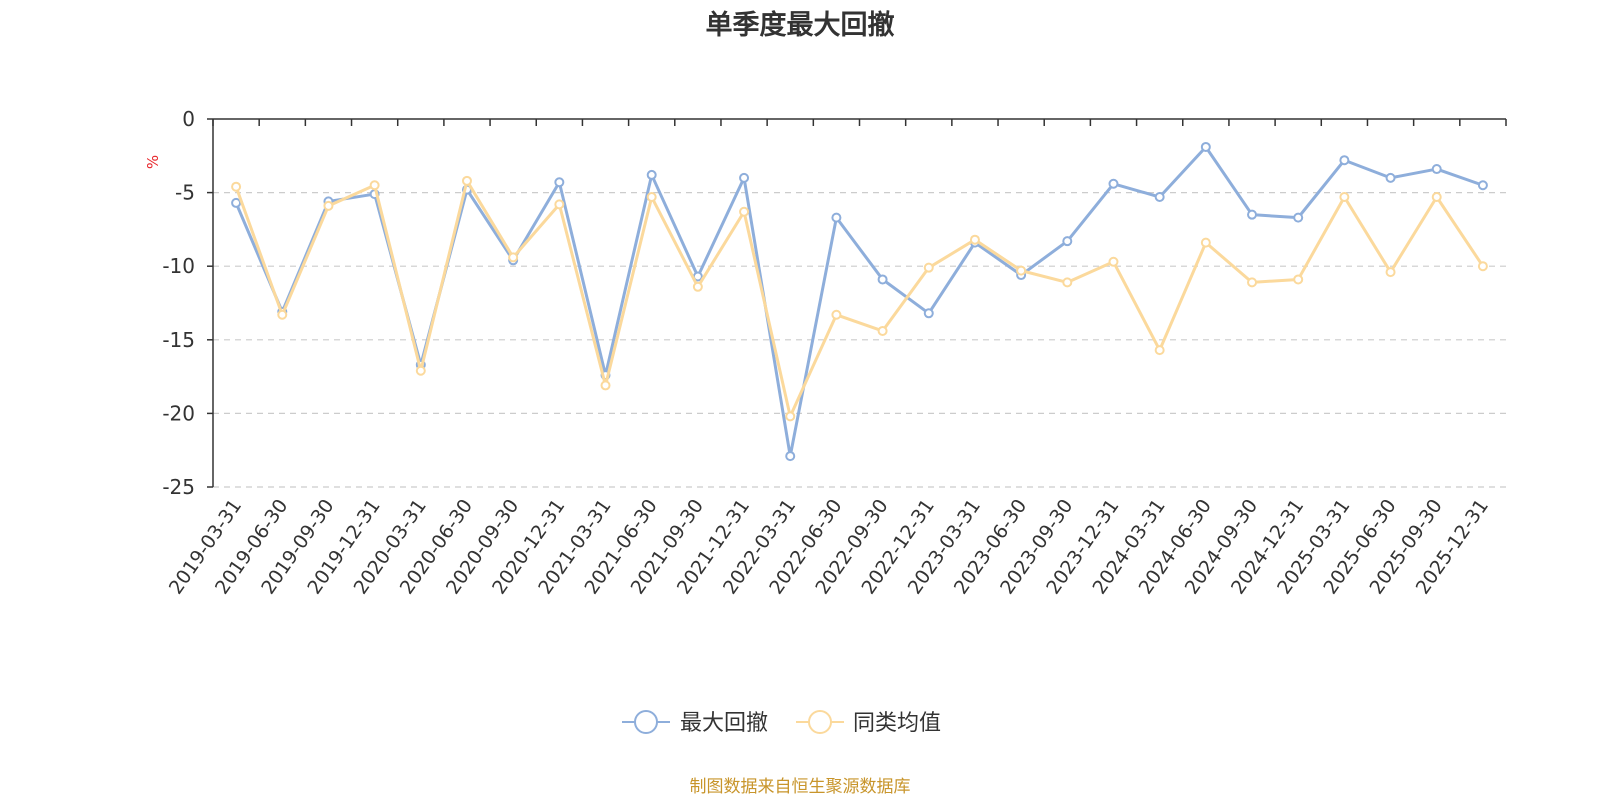 The image size is (1600, 800). Describe the element at coordinates (781, 723) in the screenshot. I see `legend: 最大回撤 同类均值` at that location.